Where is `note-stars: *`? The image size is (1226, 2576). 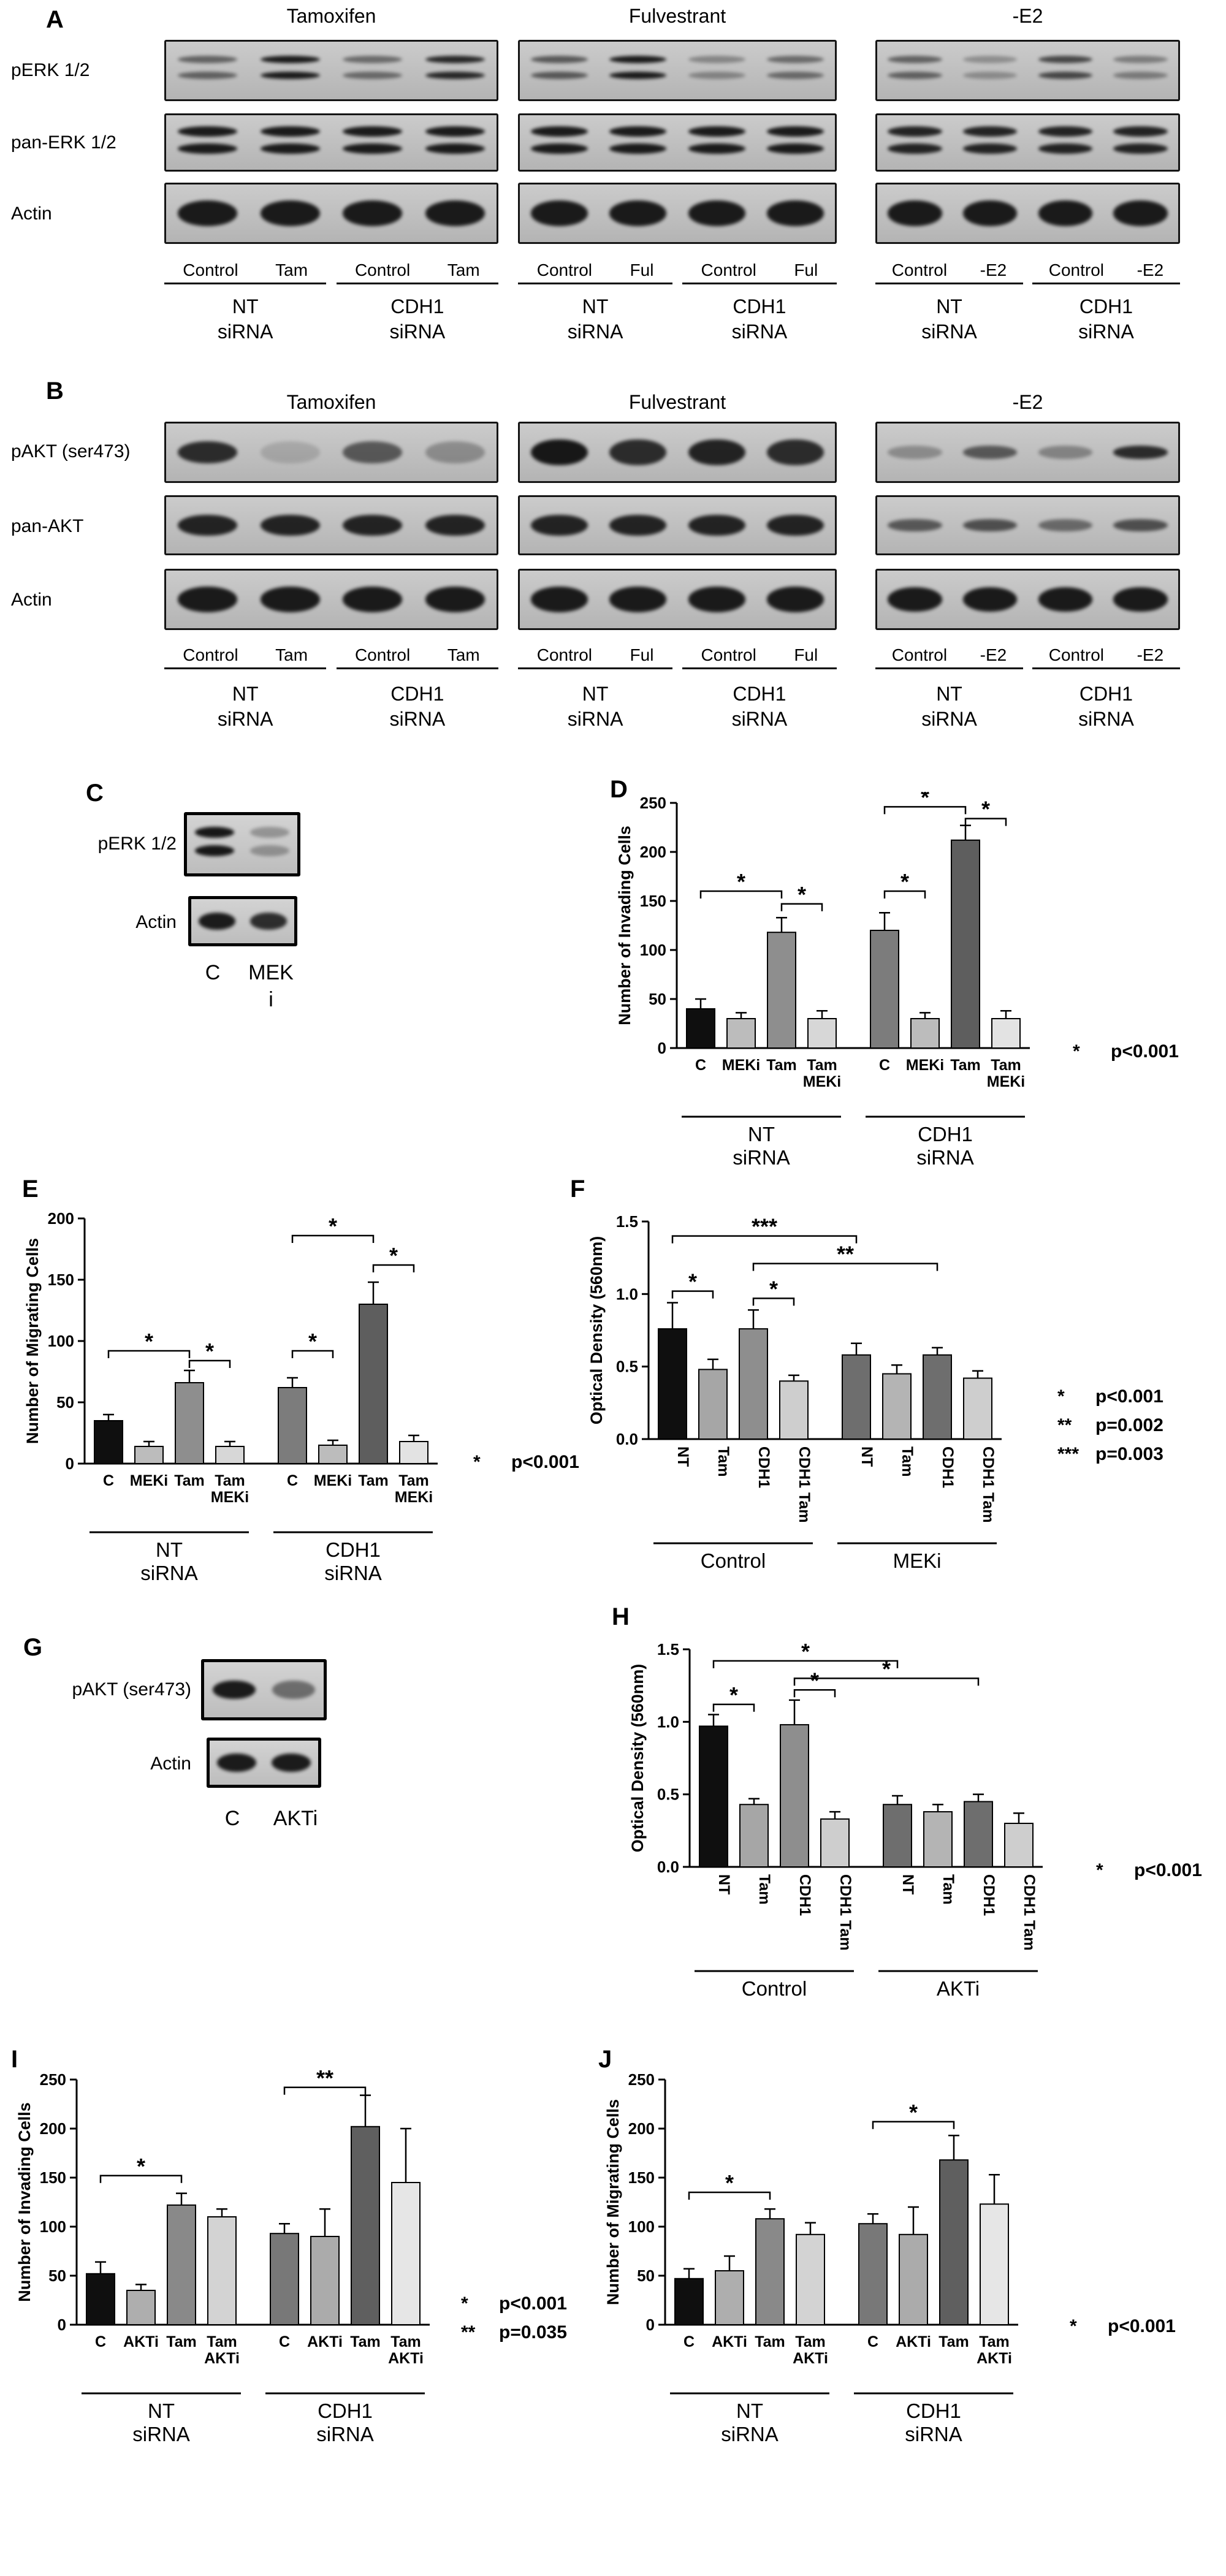
note-stars: * is located at coordinates (1077, 1051).